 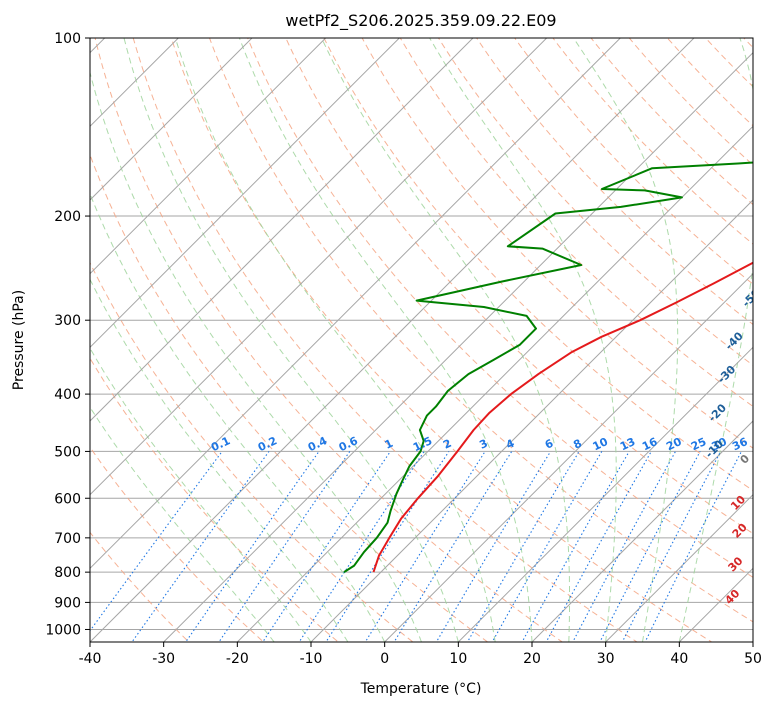 What do you see at coordinates (163, 659) in the screenshot?
I see `x-tick-label: -30` at bounding box center [163, 659].